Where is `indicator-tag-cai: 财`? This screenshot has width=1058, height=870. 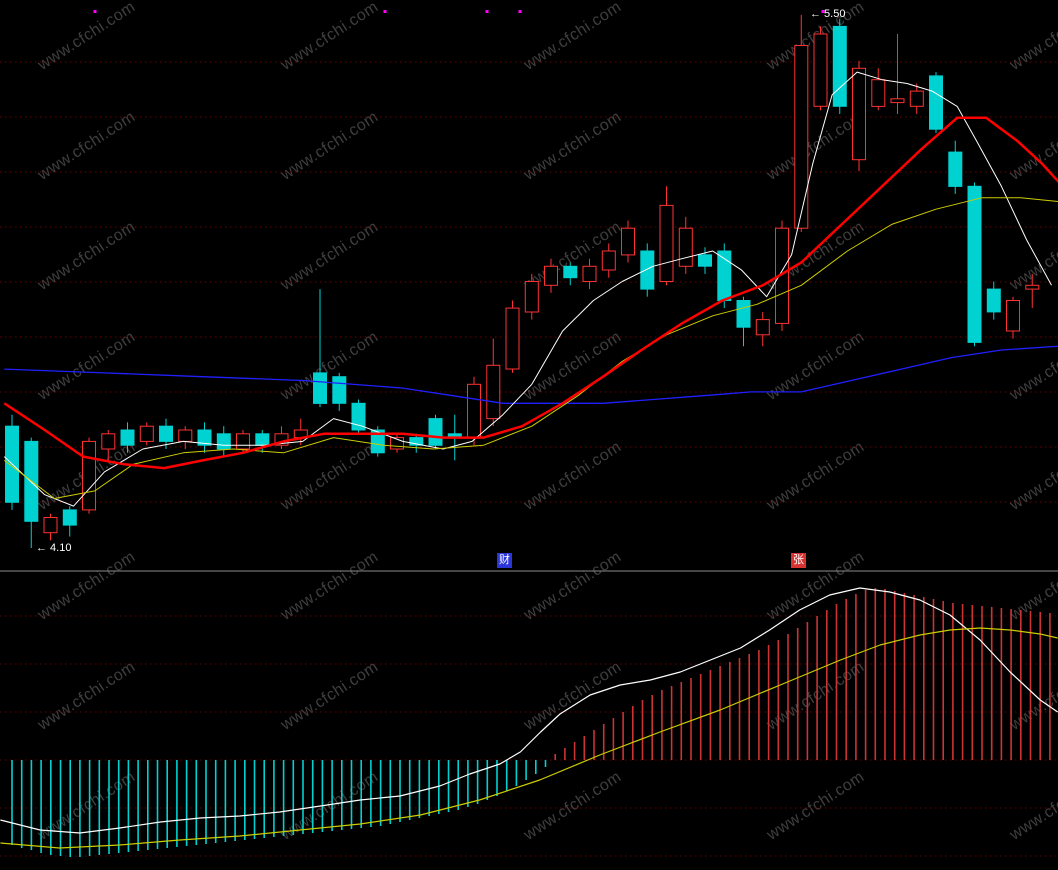
indicator-tag-cai: 财 is located at coordinates (504, 560).